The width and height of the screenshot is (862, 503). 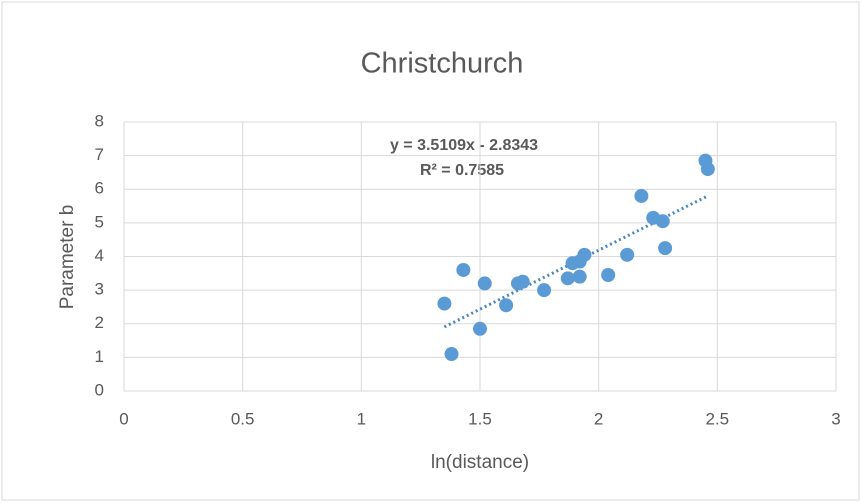 What do you see at coordinates (442, 64) in the screenshot?
I see `chart-title: Christchurch` at bounding box center [442, 64].